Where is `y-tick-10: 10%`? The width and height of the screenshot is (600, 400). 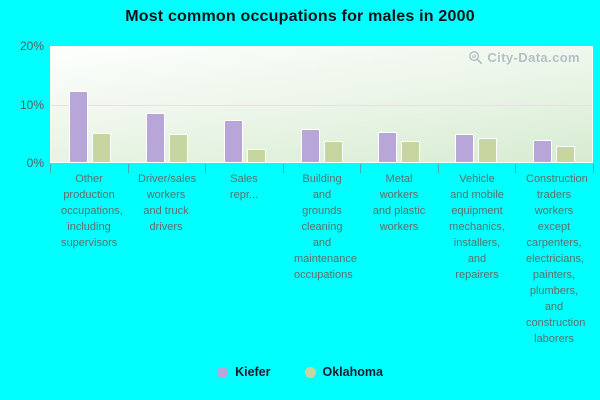 y-tick-10: 10% is located at coordinates (31, 105).